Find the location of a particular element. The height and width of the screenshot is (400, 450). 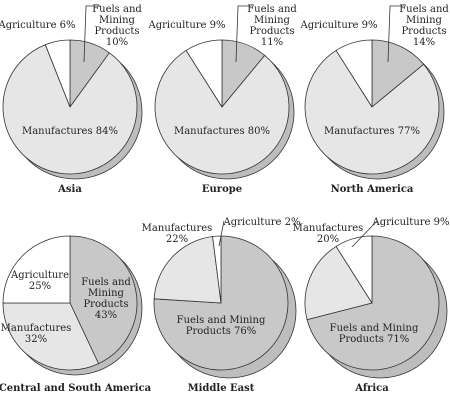

label-line: Manufactures 77% is located at coordinates (372, 131).